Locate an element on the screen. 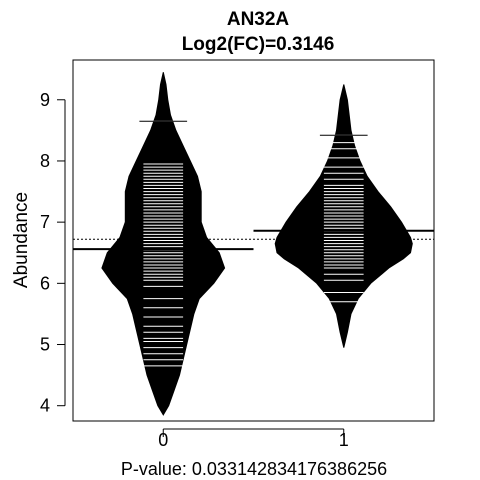 This screenshot has height=480, width=480. y-axis-label: Abundance is located at coordinates (21, 240).